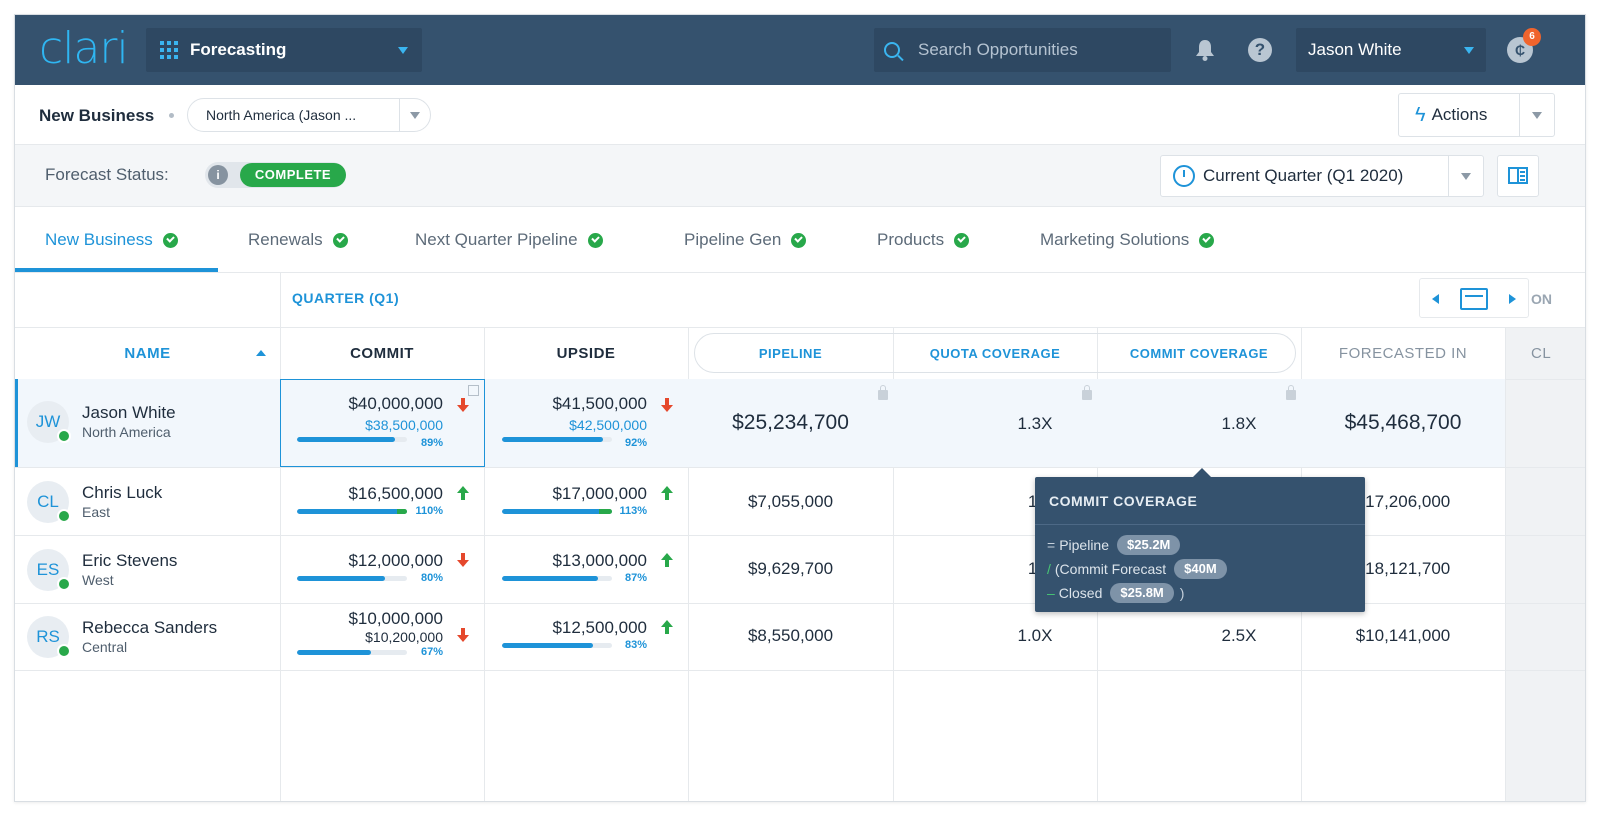 This screenshot has height=815, width=1600. What do you see at coordinates (1200, 569) in the screenshot?
I see `tooltip-value-chip: $40M` at bounding box center [1200, 569].